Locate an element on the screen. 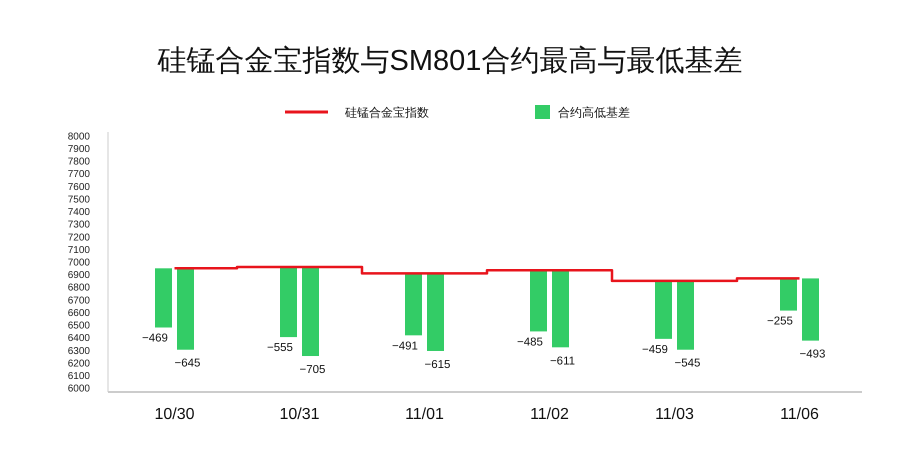  chart-title: 硅锰合金宝指数与SM801合约最高与最低基差 is located at coordinates (449, 61).